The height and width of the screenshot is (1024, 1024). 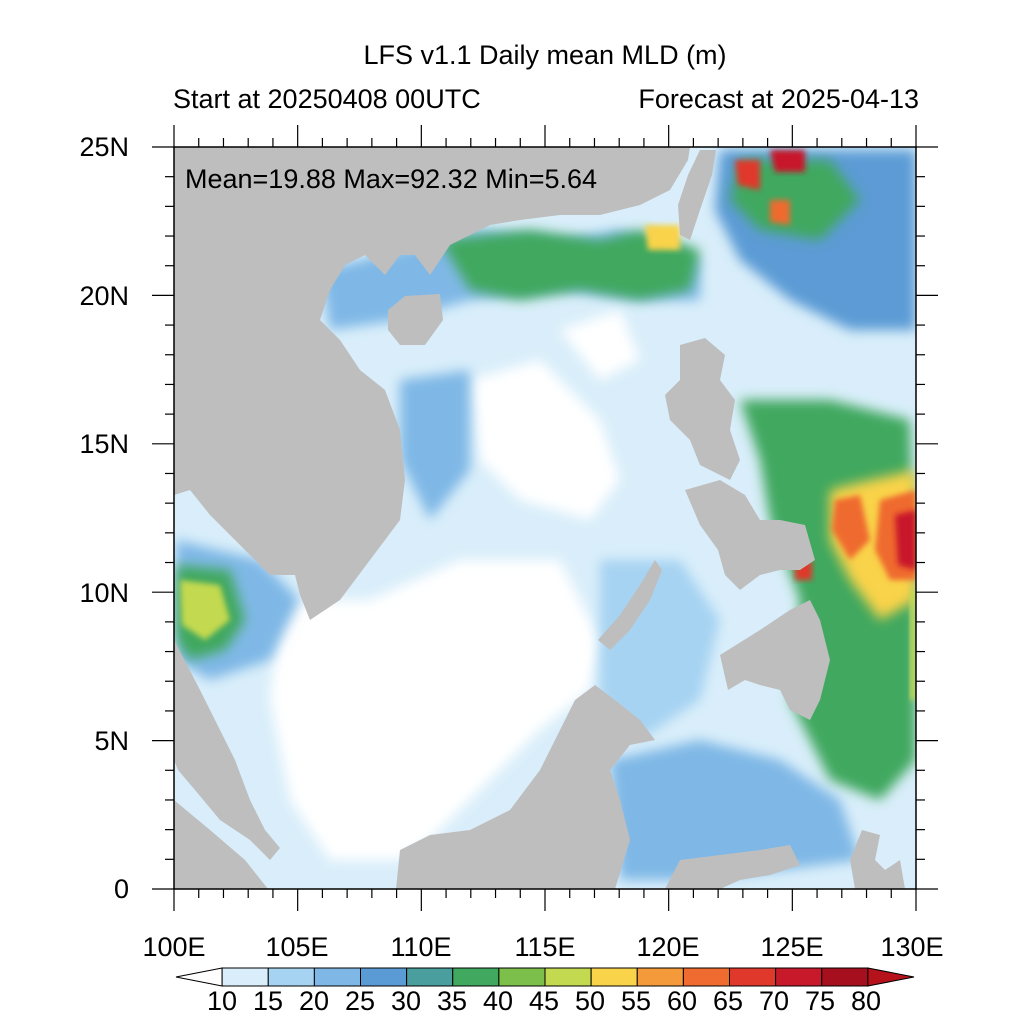 I want to click on land-hainan, so click(x=415, y=319).